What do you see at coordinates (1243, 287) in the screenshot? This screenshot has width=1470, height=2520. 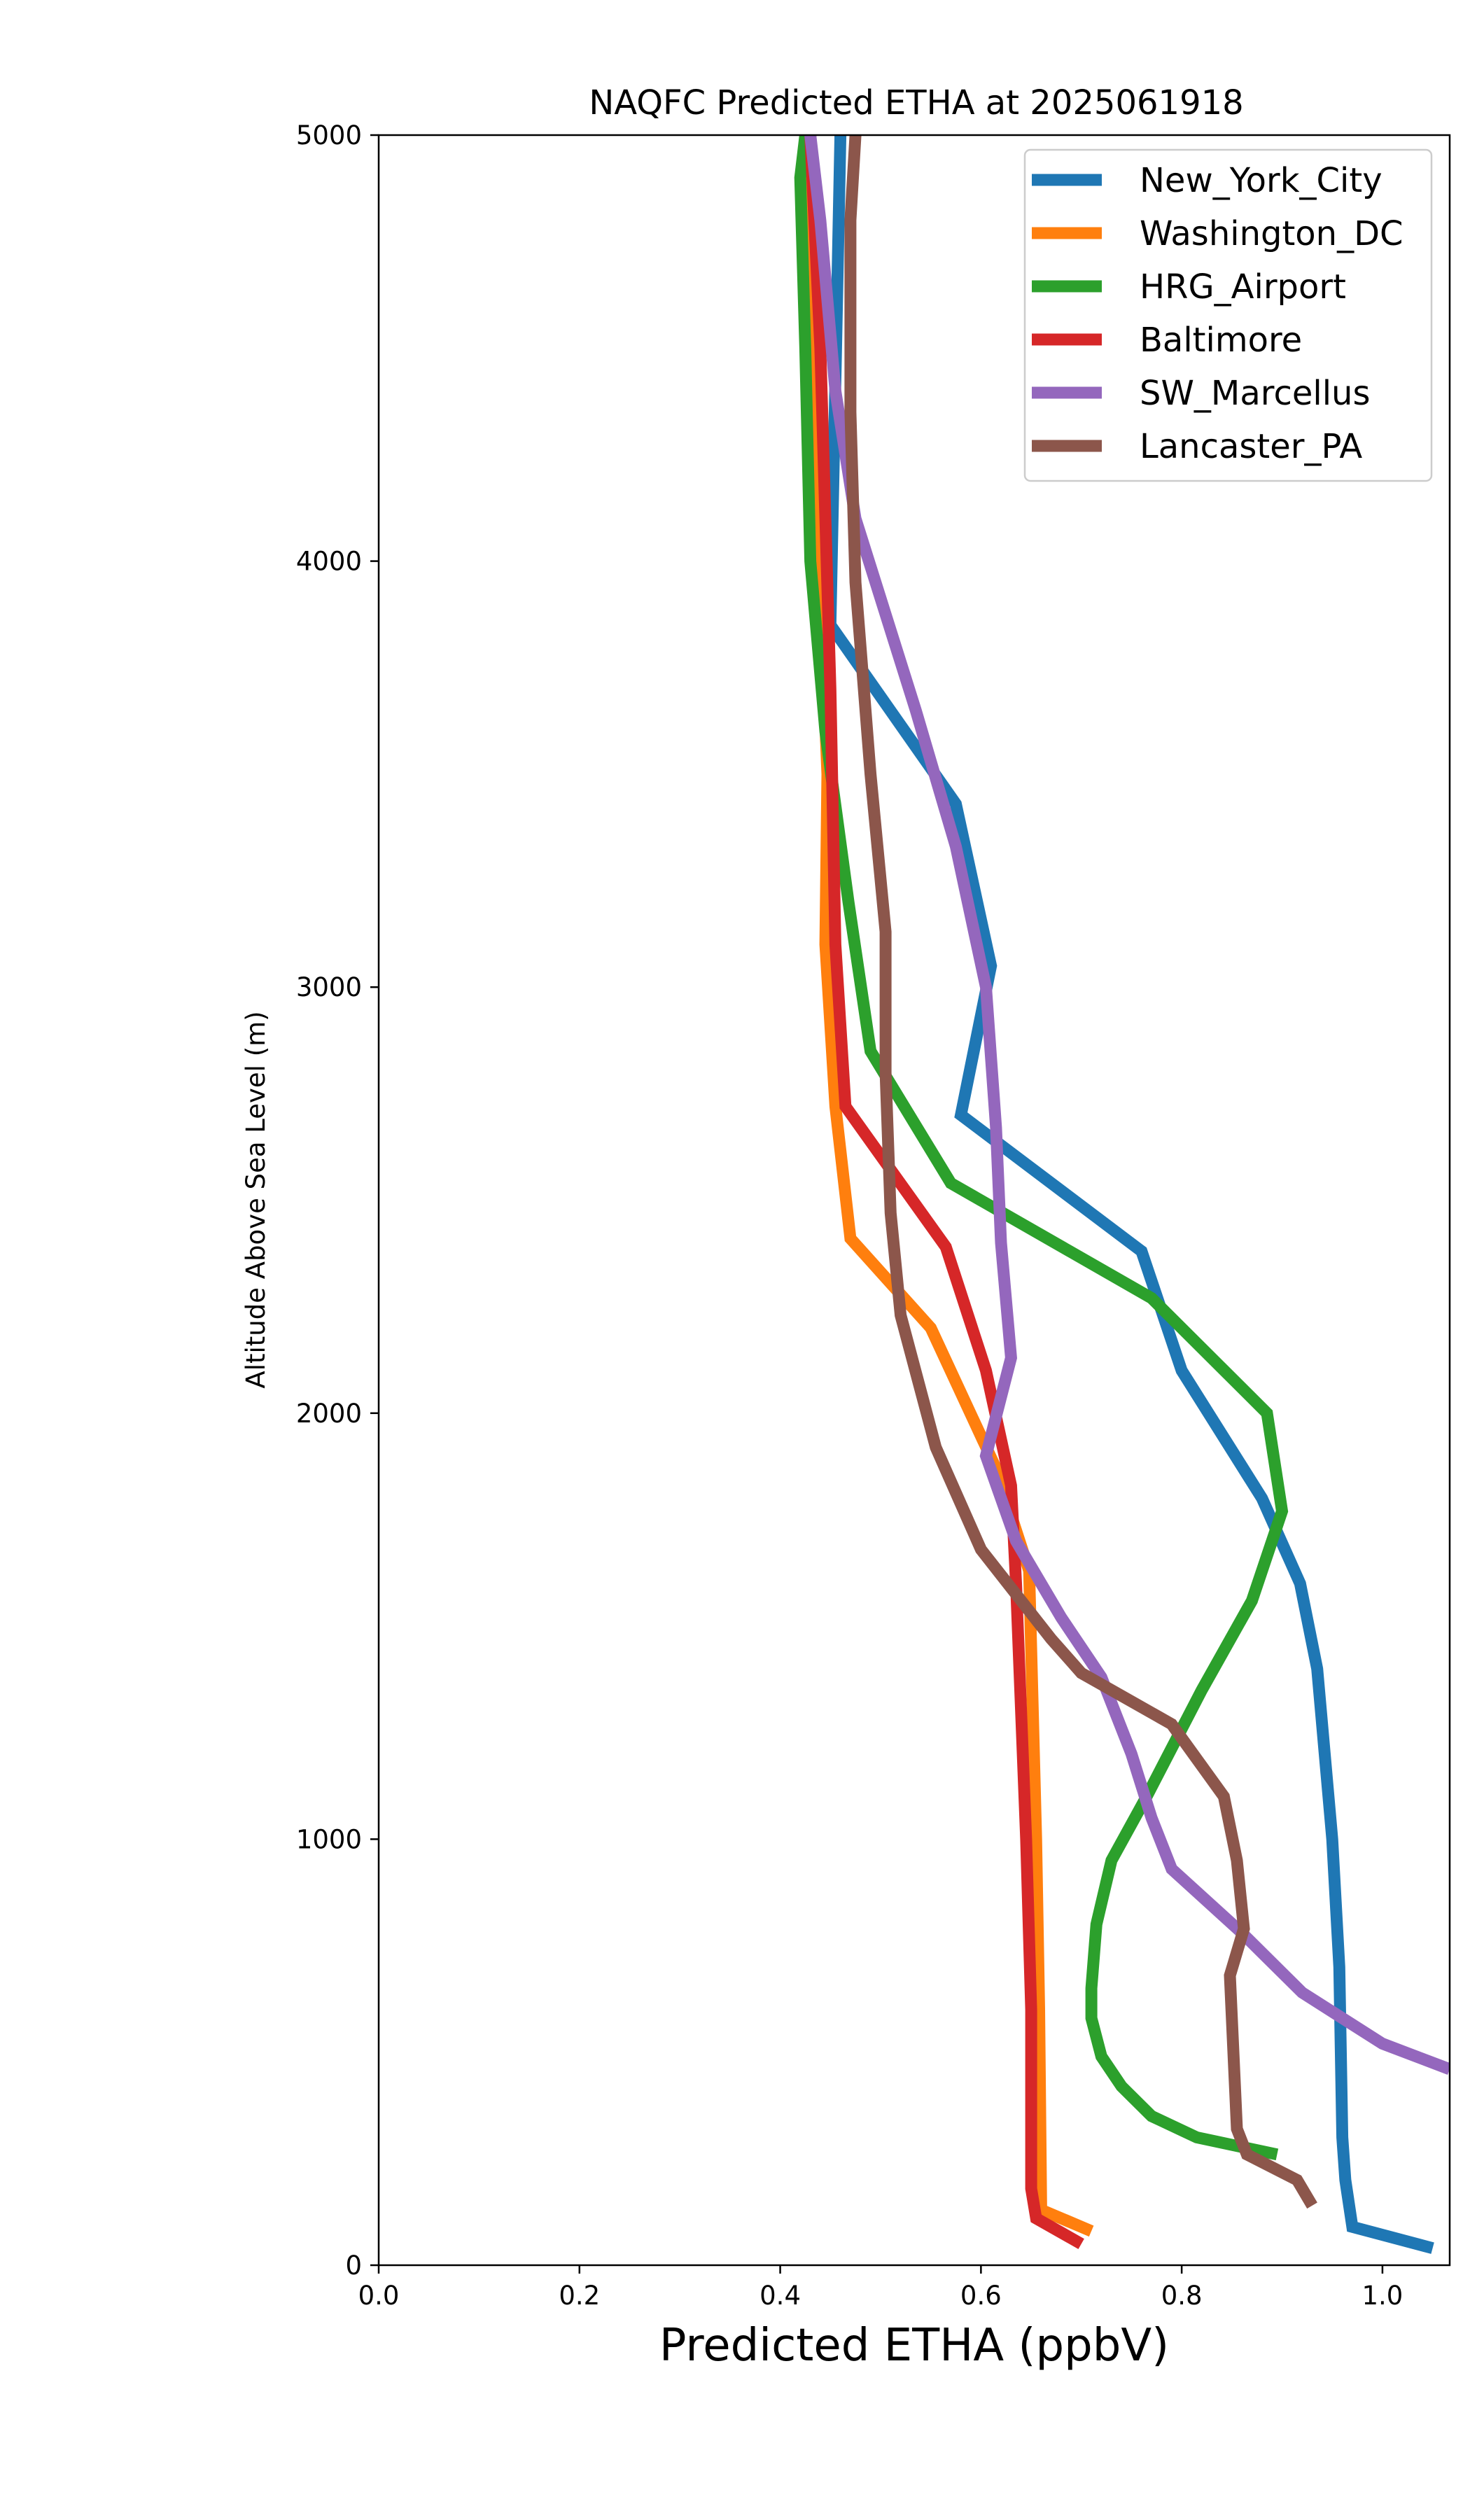 I see `legend-label: HRG_Airport` at bounding box center [1243, 287].